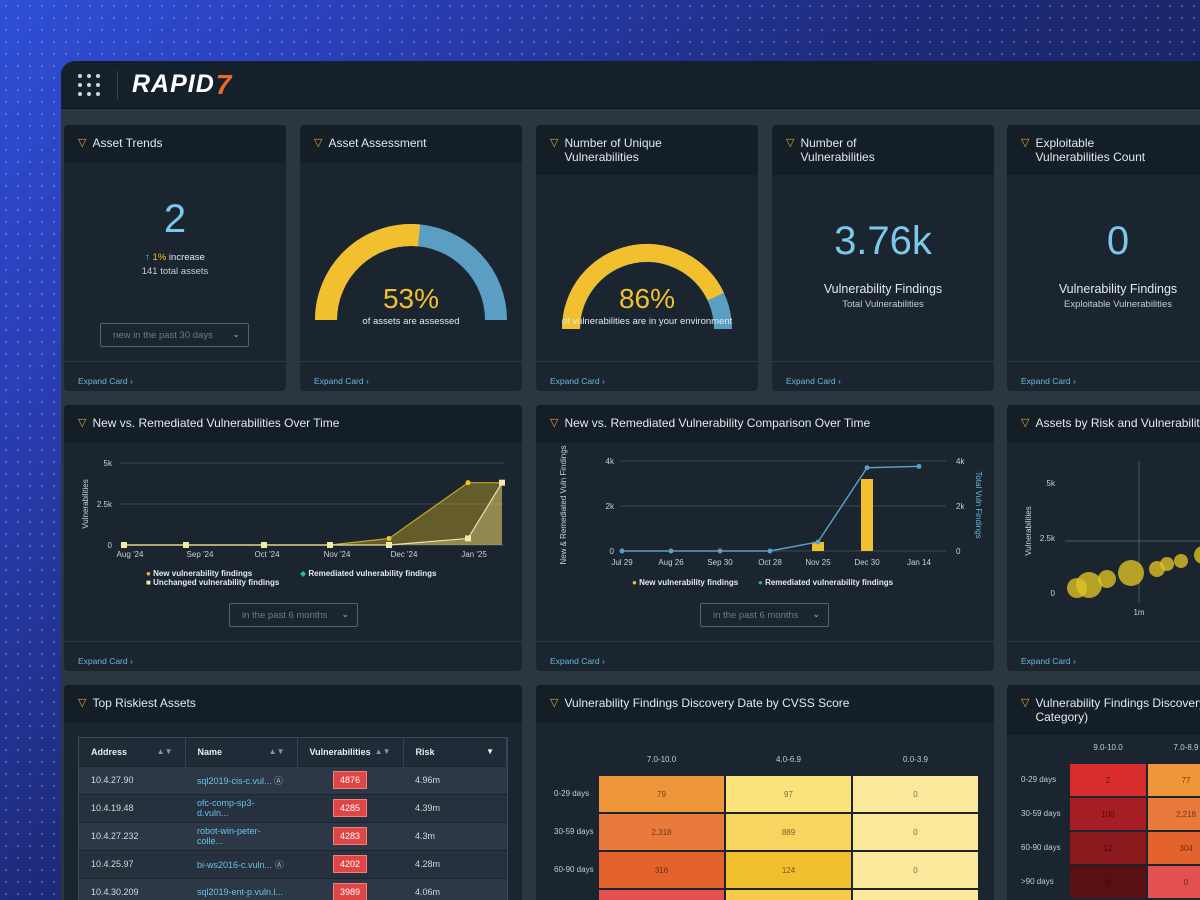 The height and width of the screenshot is (900, 1200). Describe the element at coordinates (1173, 780) in the screenshot. I see `heatmap-cell: 77` at that location.